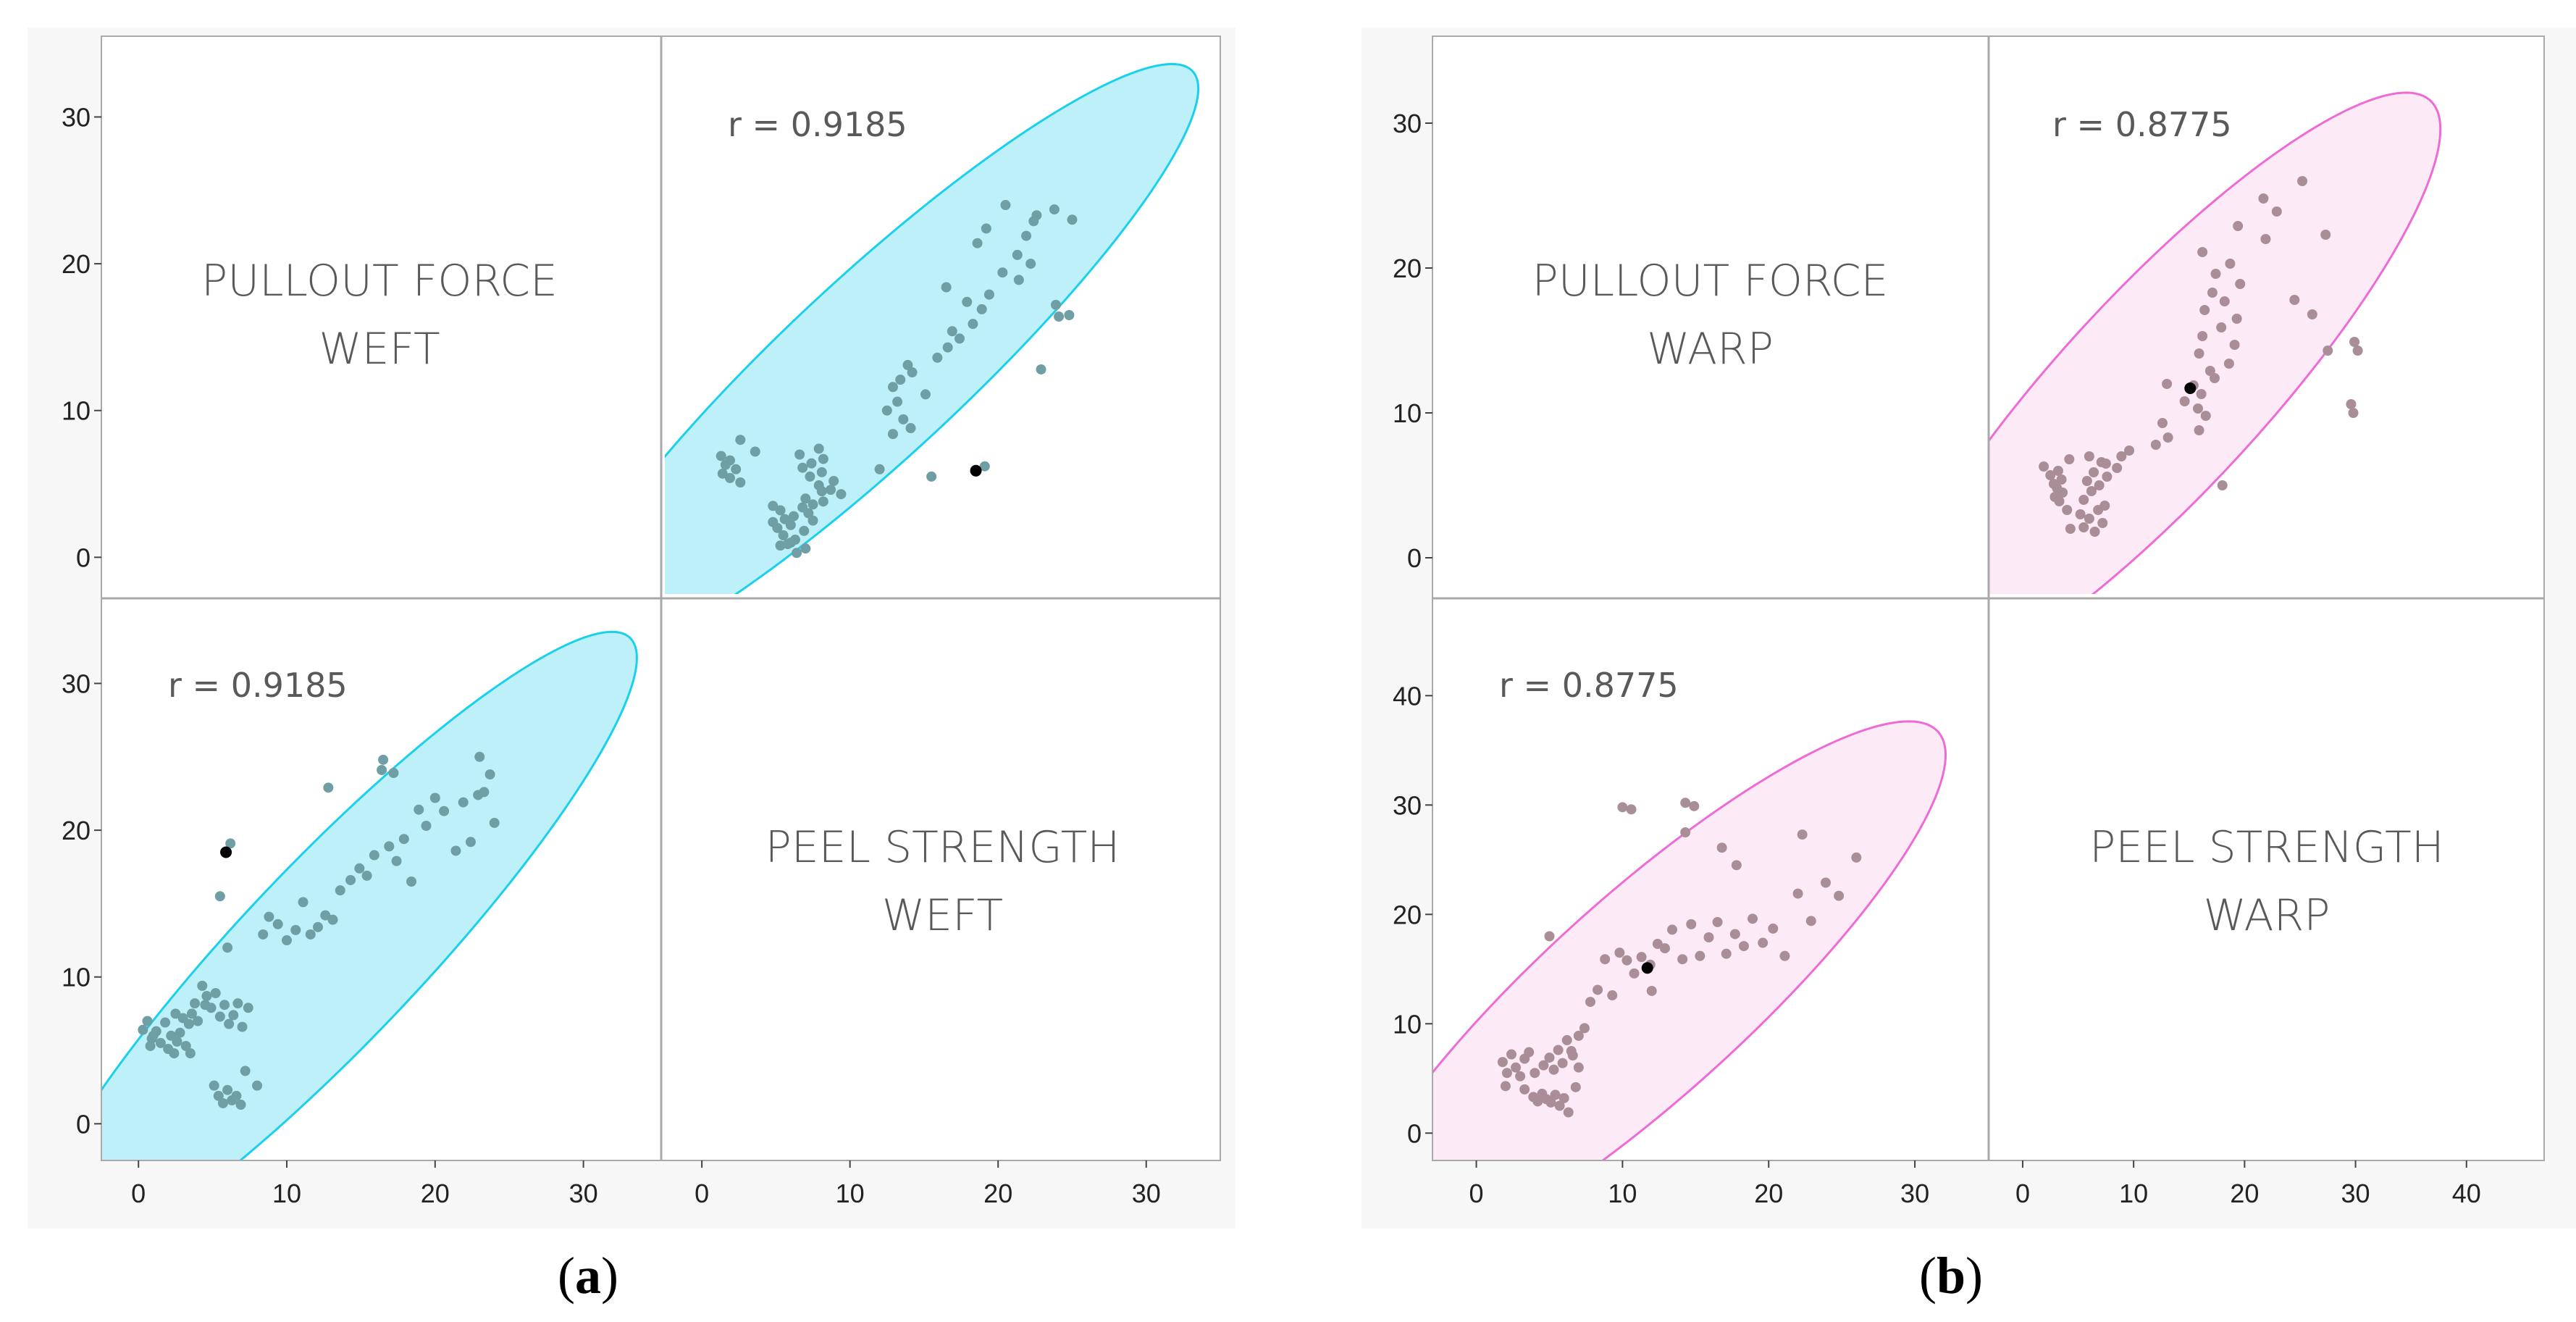  What do you see at coordinates (976, 471) in the screenshot?
I see `highlighted-point` at bounding box center [976, 471].